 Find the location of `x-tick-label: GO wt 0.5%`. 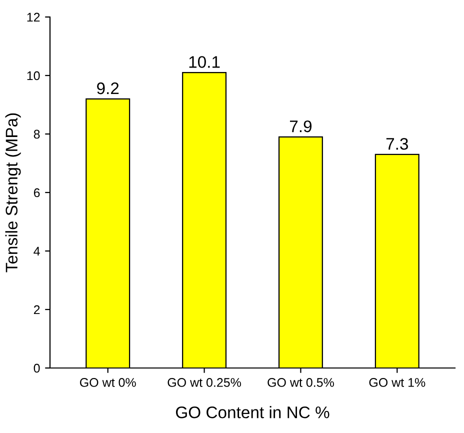

x-tick-label: GO wt 0.5% is located at coordinates (301, 382).